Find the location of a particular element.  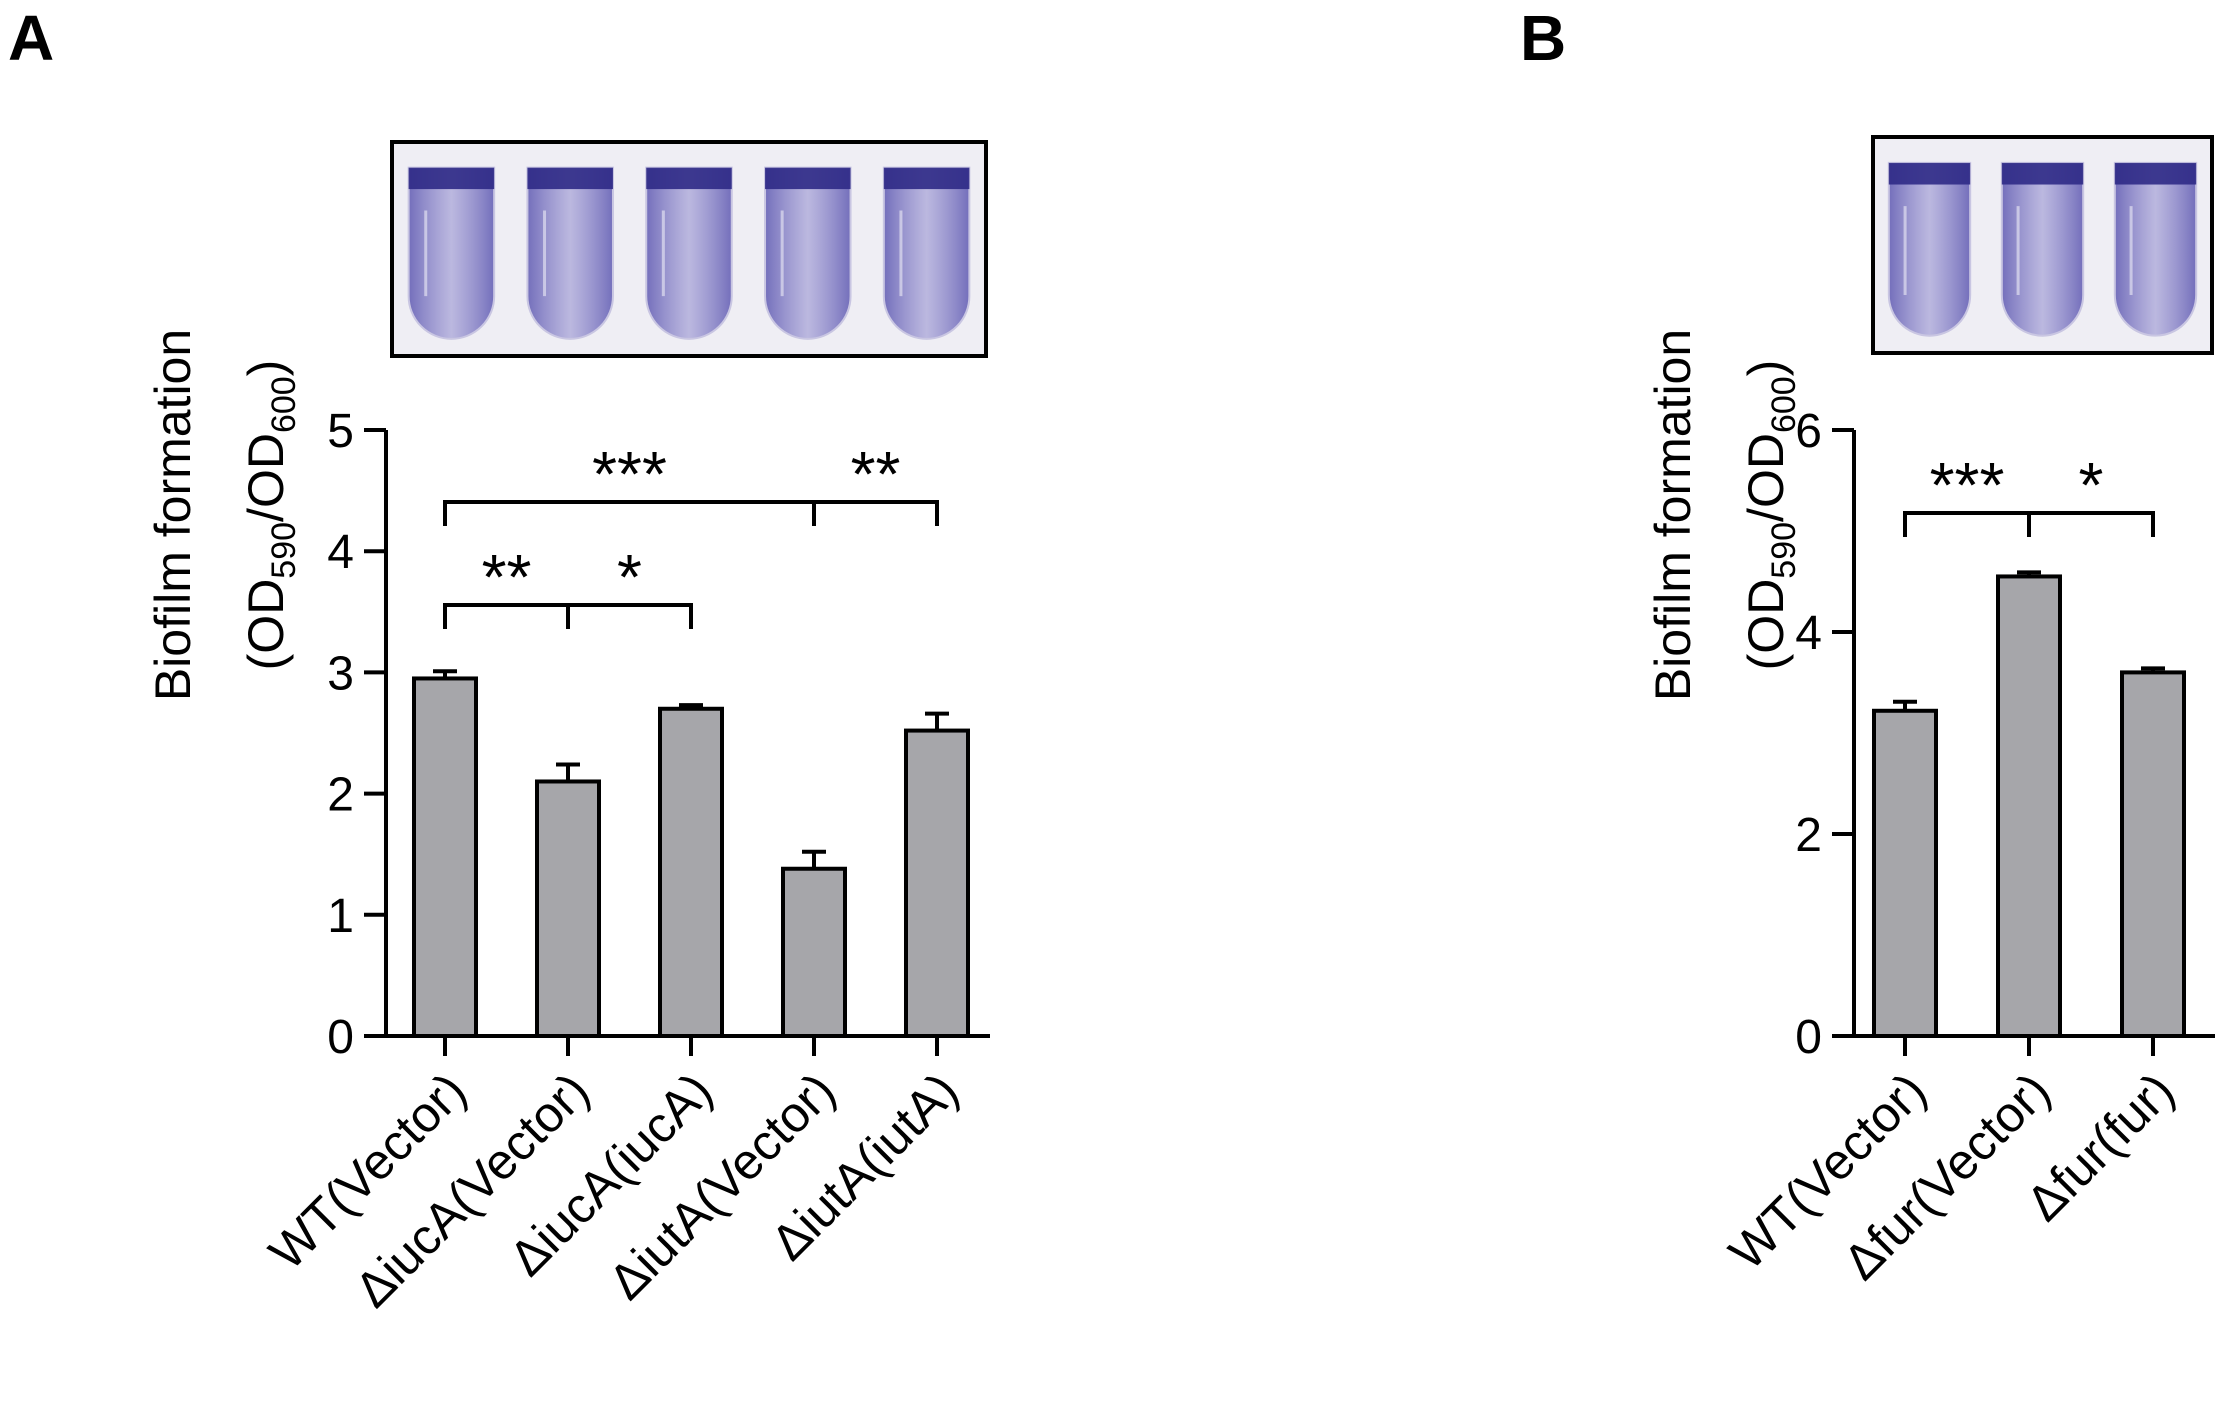

panel-b-ylabel-line2: (OD590/OD600) is located at coordinates (1770, 515).